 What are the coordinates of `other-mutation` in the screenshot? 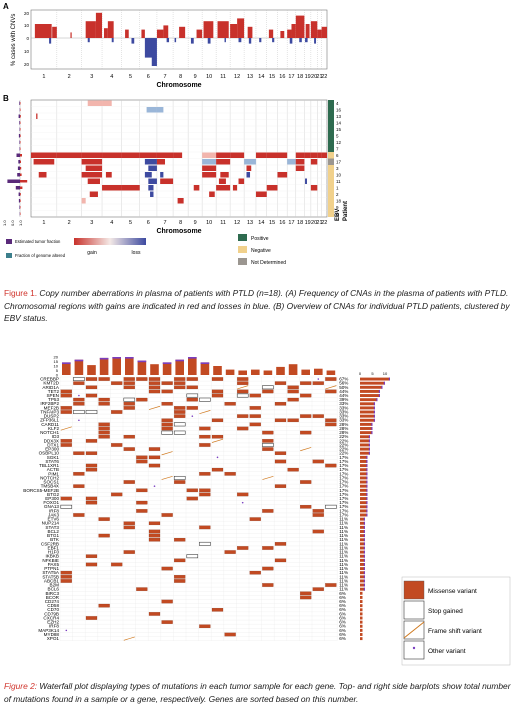 It's located at (217, 457).